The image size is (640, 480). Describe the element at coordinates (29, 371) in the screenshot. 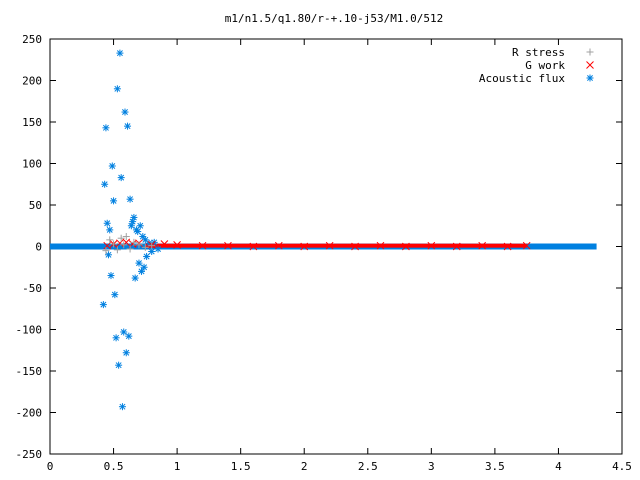

I see `y-tick-label: -150` at that location.